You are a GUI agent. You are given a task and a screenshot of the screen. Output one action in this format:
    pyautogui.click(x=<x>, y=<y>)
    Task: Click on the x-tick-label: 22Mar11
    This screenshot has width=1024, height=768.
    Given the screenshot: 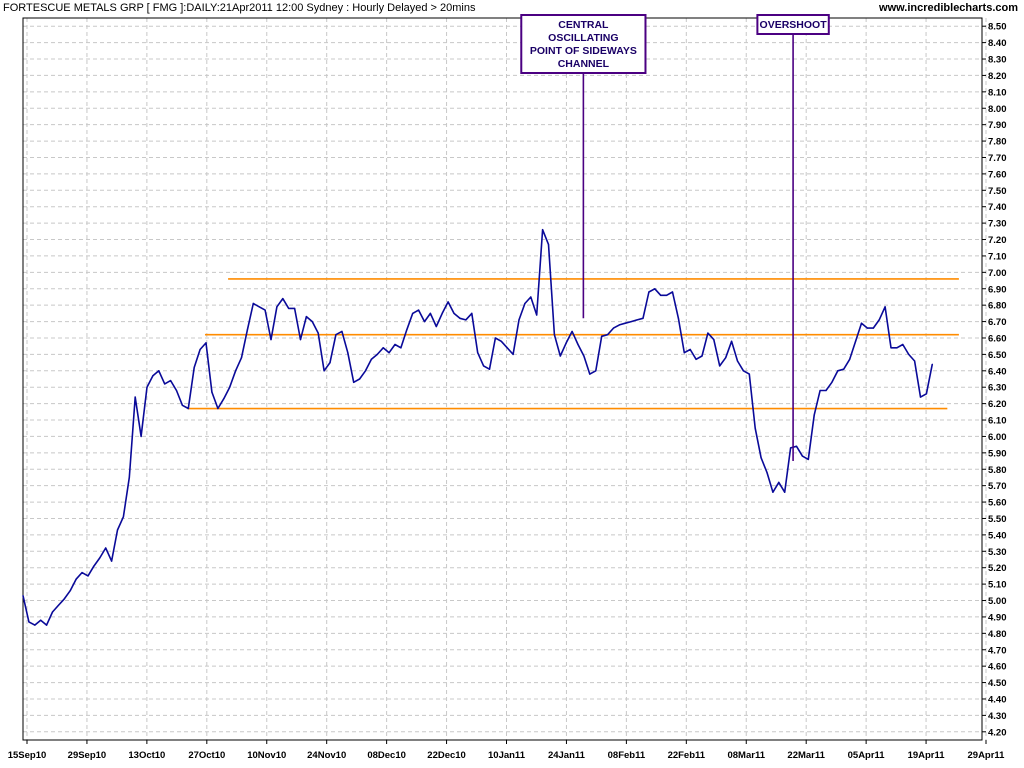 What is the action you would take?
    pyautogui.click(x=806, y=755)
    